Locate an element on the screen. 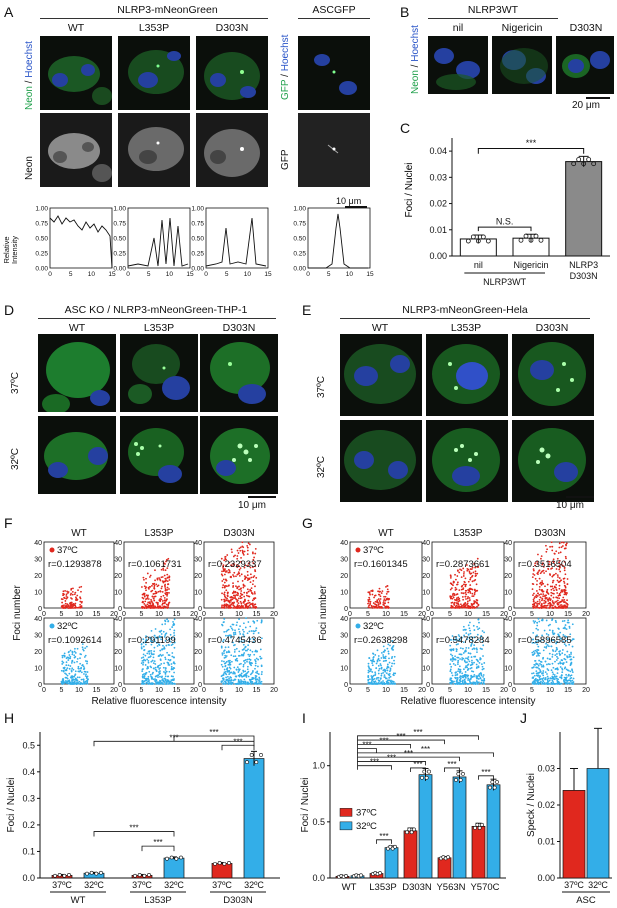 This screenshot has height=908, width=617. f-ytick-label: 0.3 is located at coordinates (28, 798).